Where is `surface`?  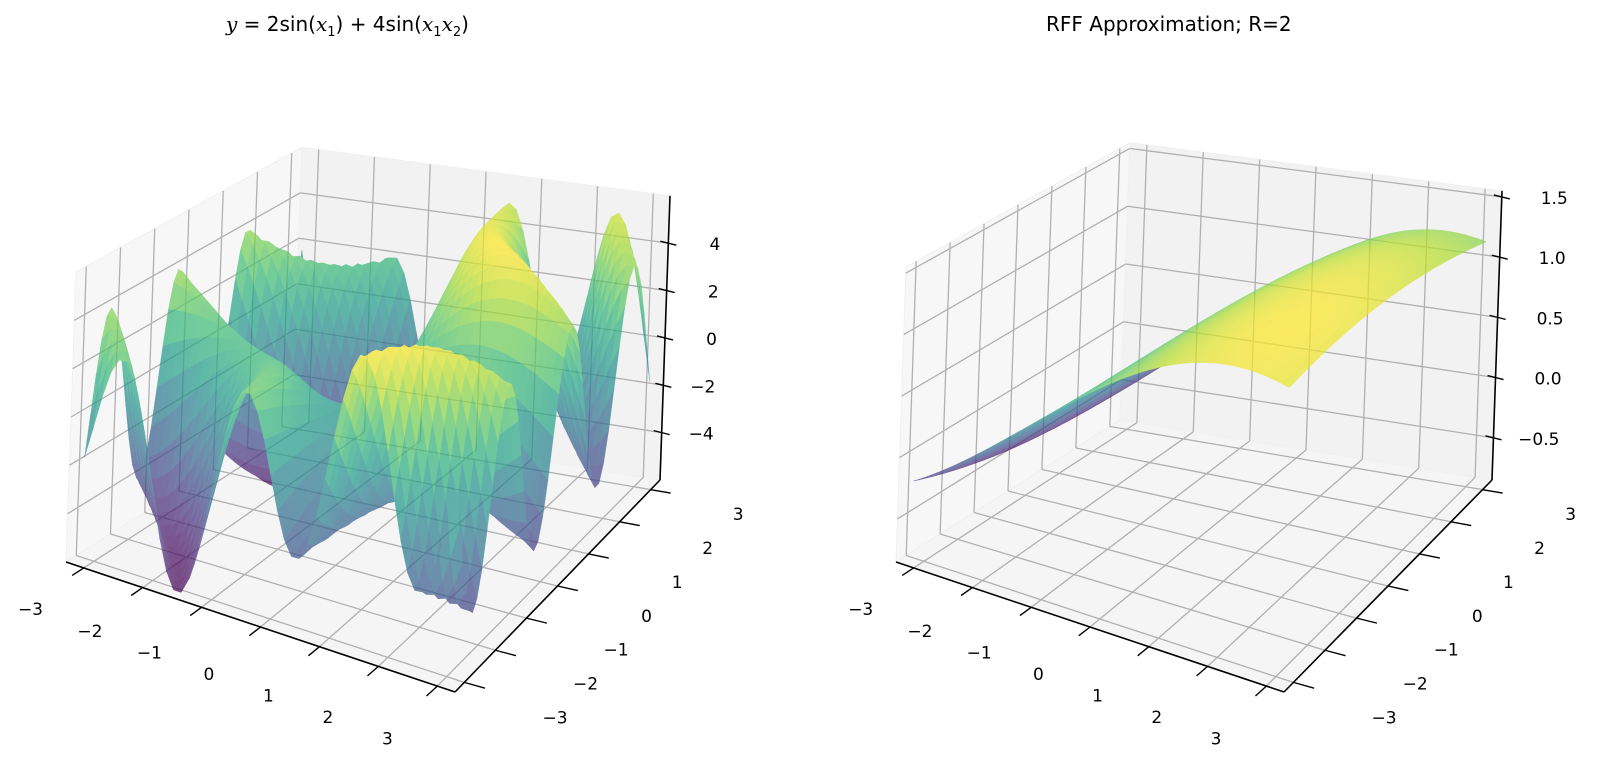
surface is located at coordinates (1200, 355).